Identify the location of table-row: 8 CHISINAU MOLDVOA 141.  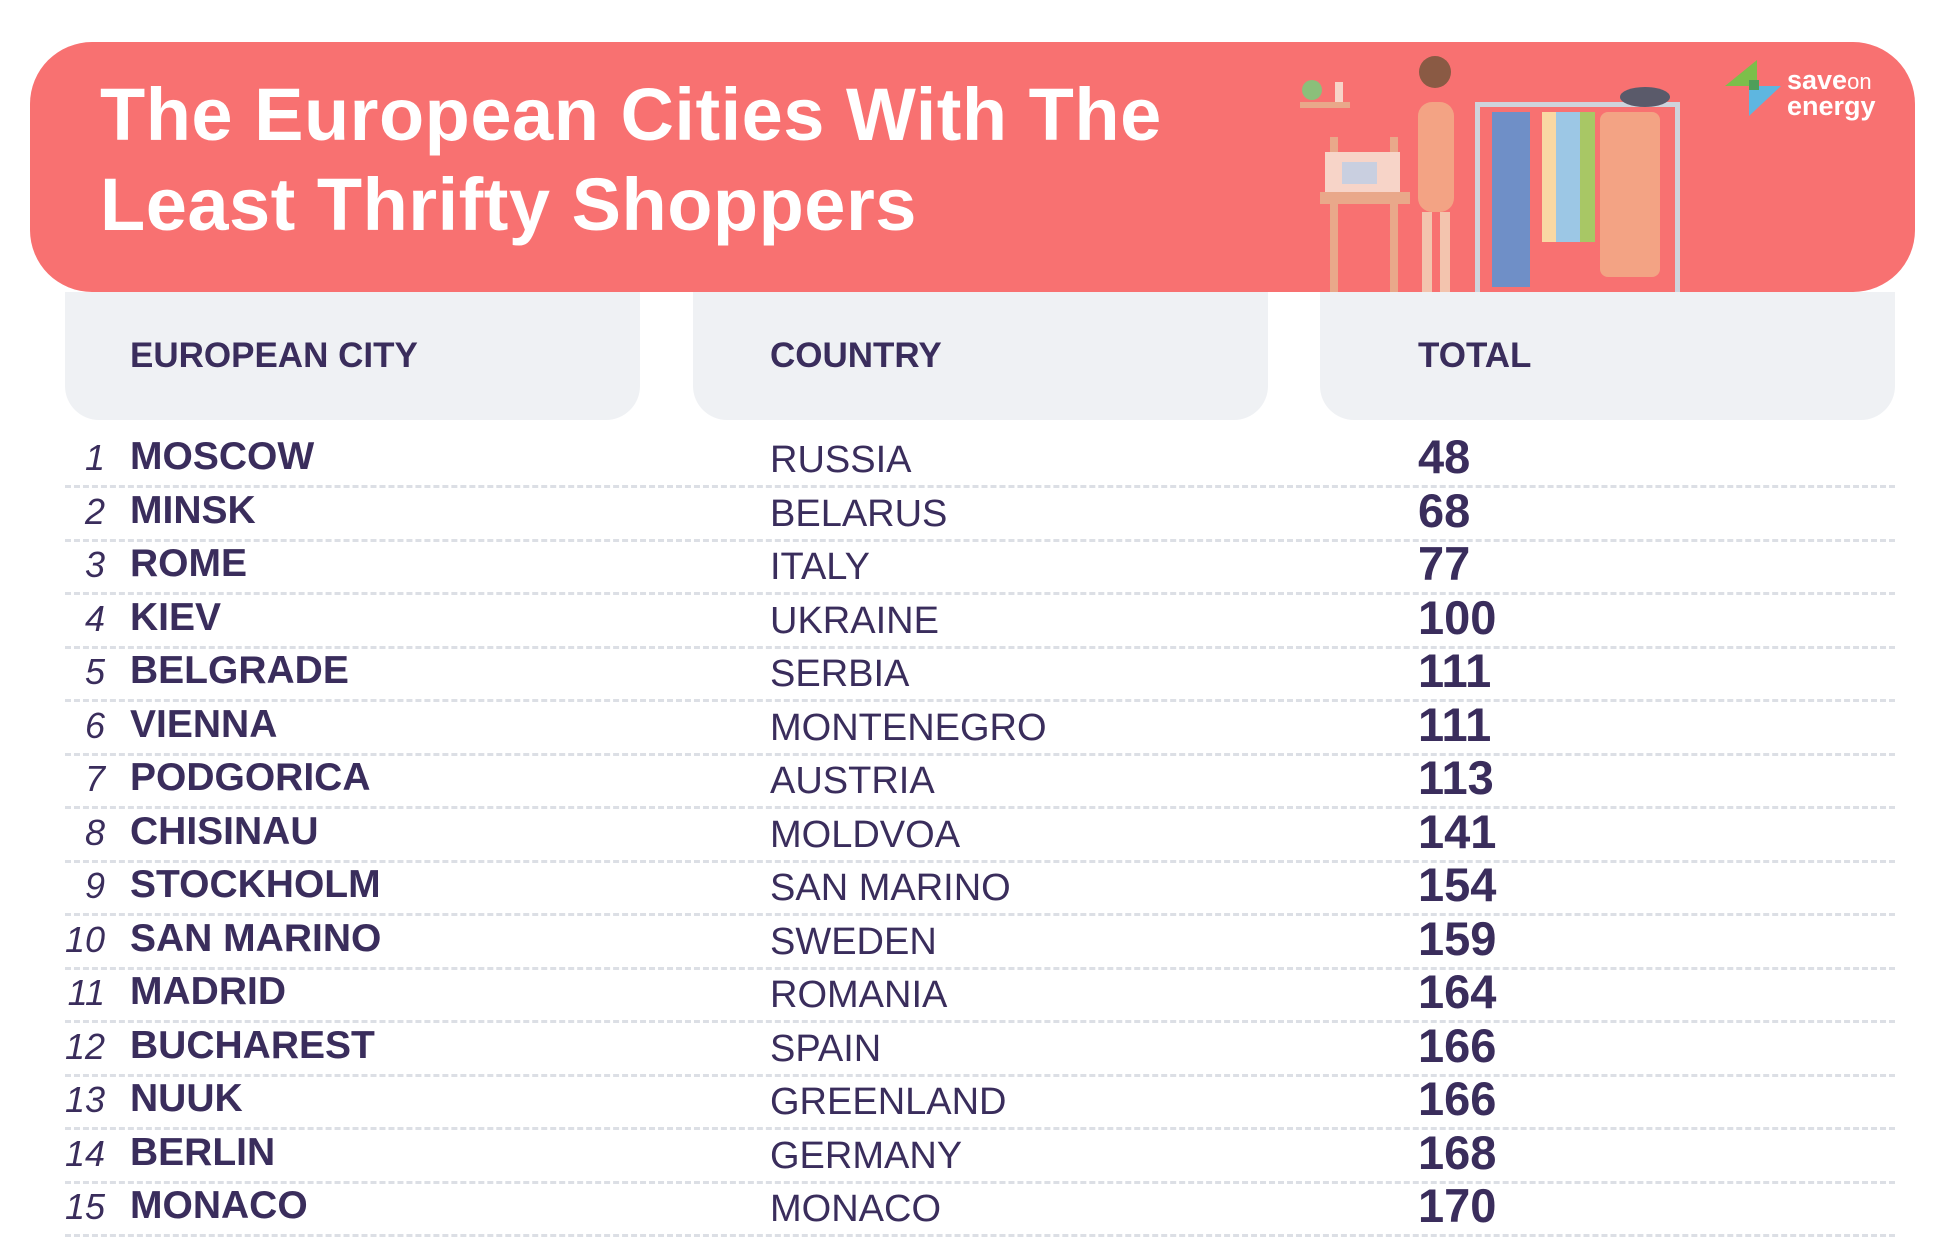
(980, 833).